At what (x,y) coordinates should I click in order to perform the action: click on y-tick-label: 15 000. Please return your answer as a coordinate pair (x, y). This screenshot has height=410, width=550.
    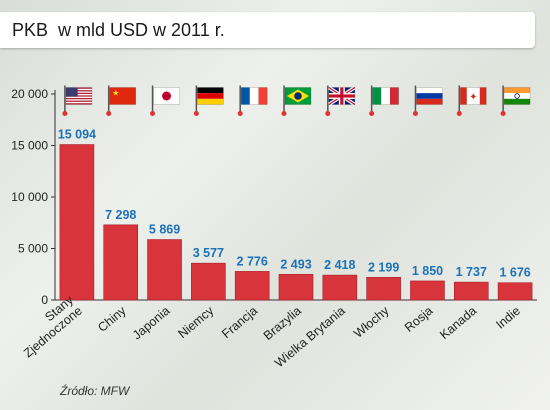
    Looking at the image, I should click on (29, 146).